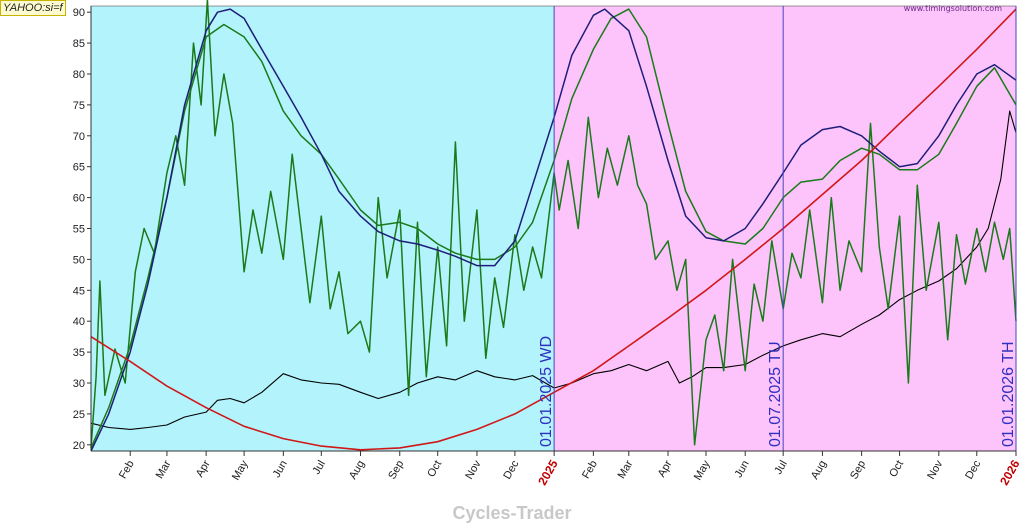 The image size is (1024, 530). I want to click on x-tick-label-16: Jun, so click(742, 469).